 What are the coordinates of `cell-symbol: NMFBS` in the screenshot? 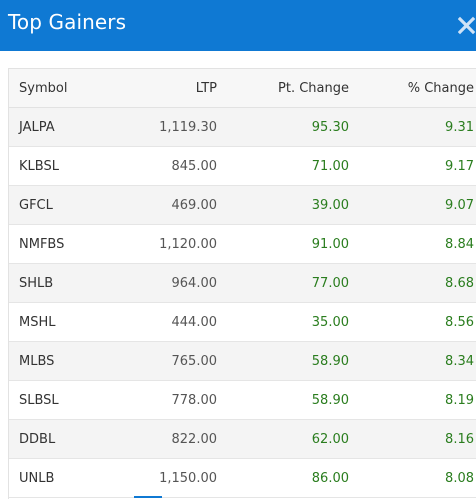 It's located at (74, 244).